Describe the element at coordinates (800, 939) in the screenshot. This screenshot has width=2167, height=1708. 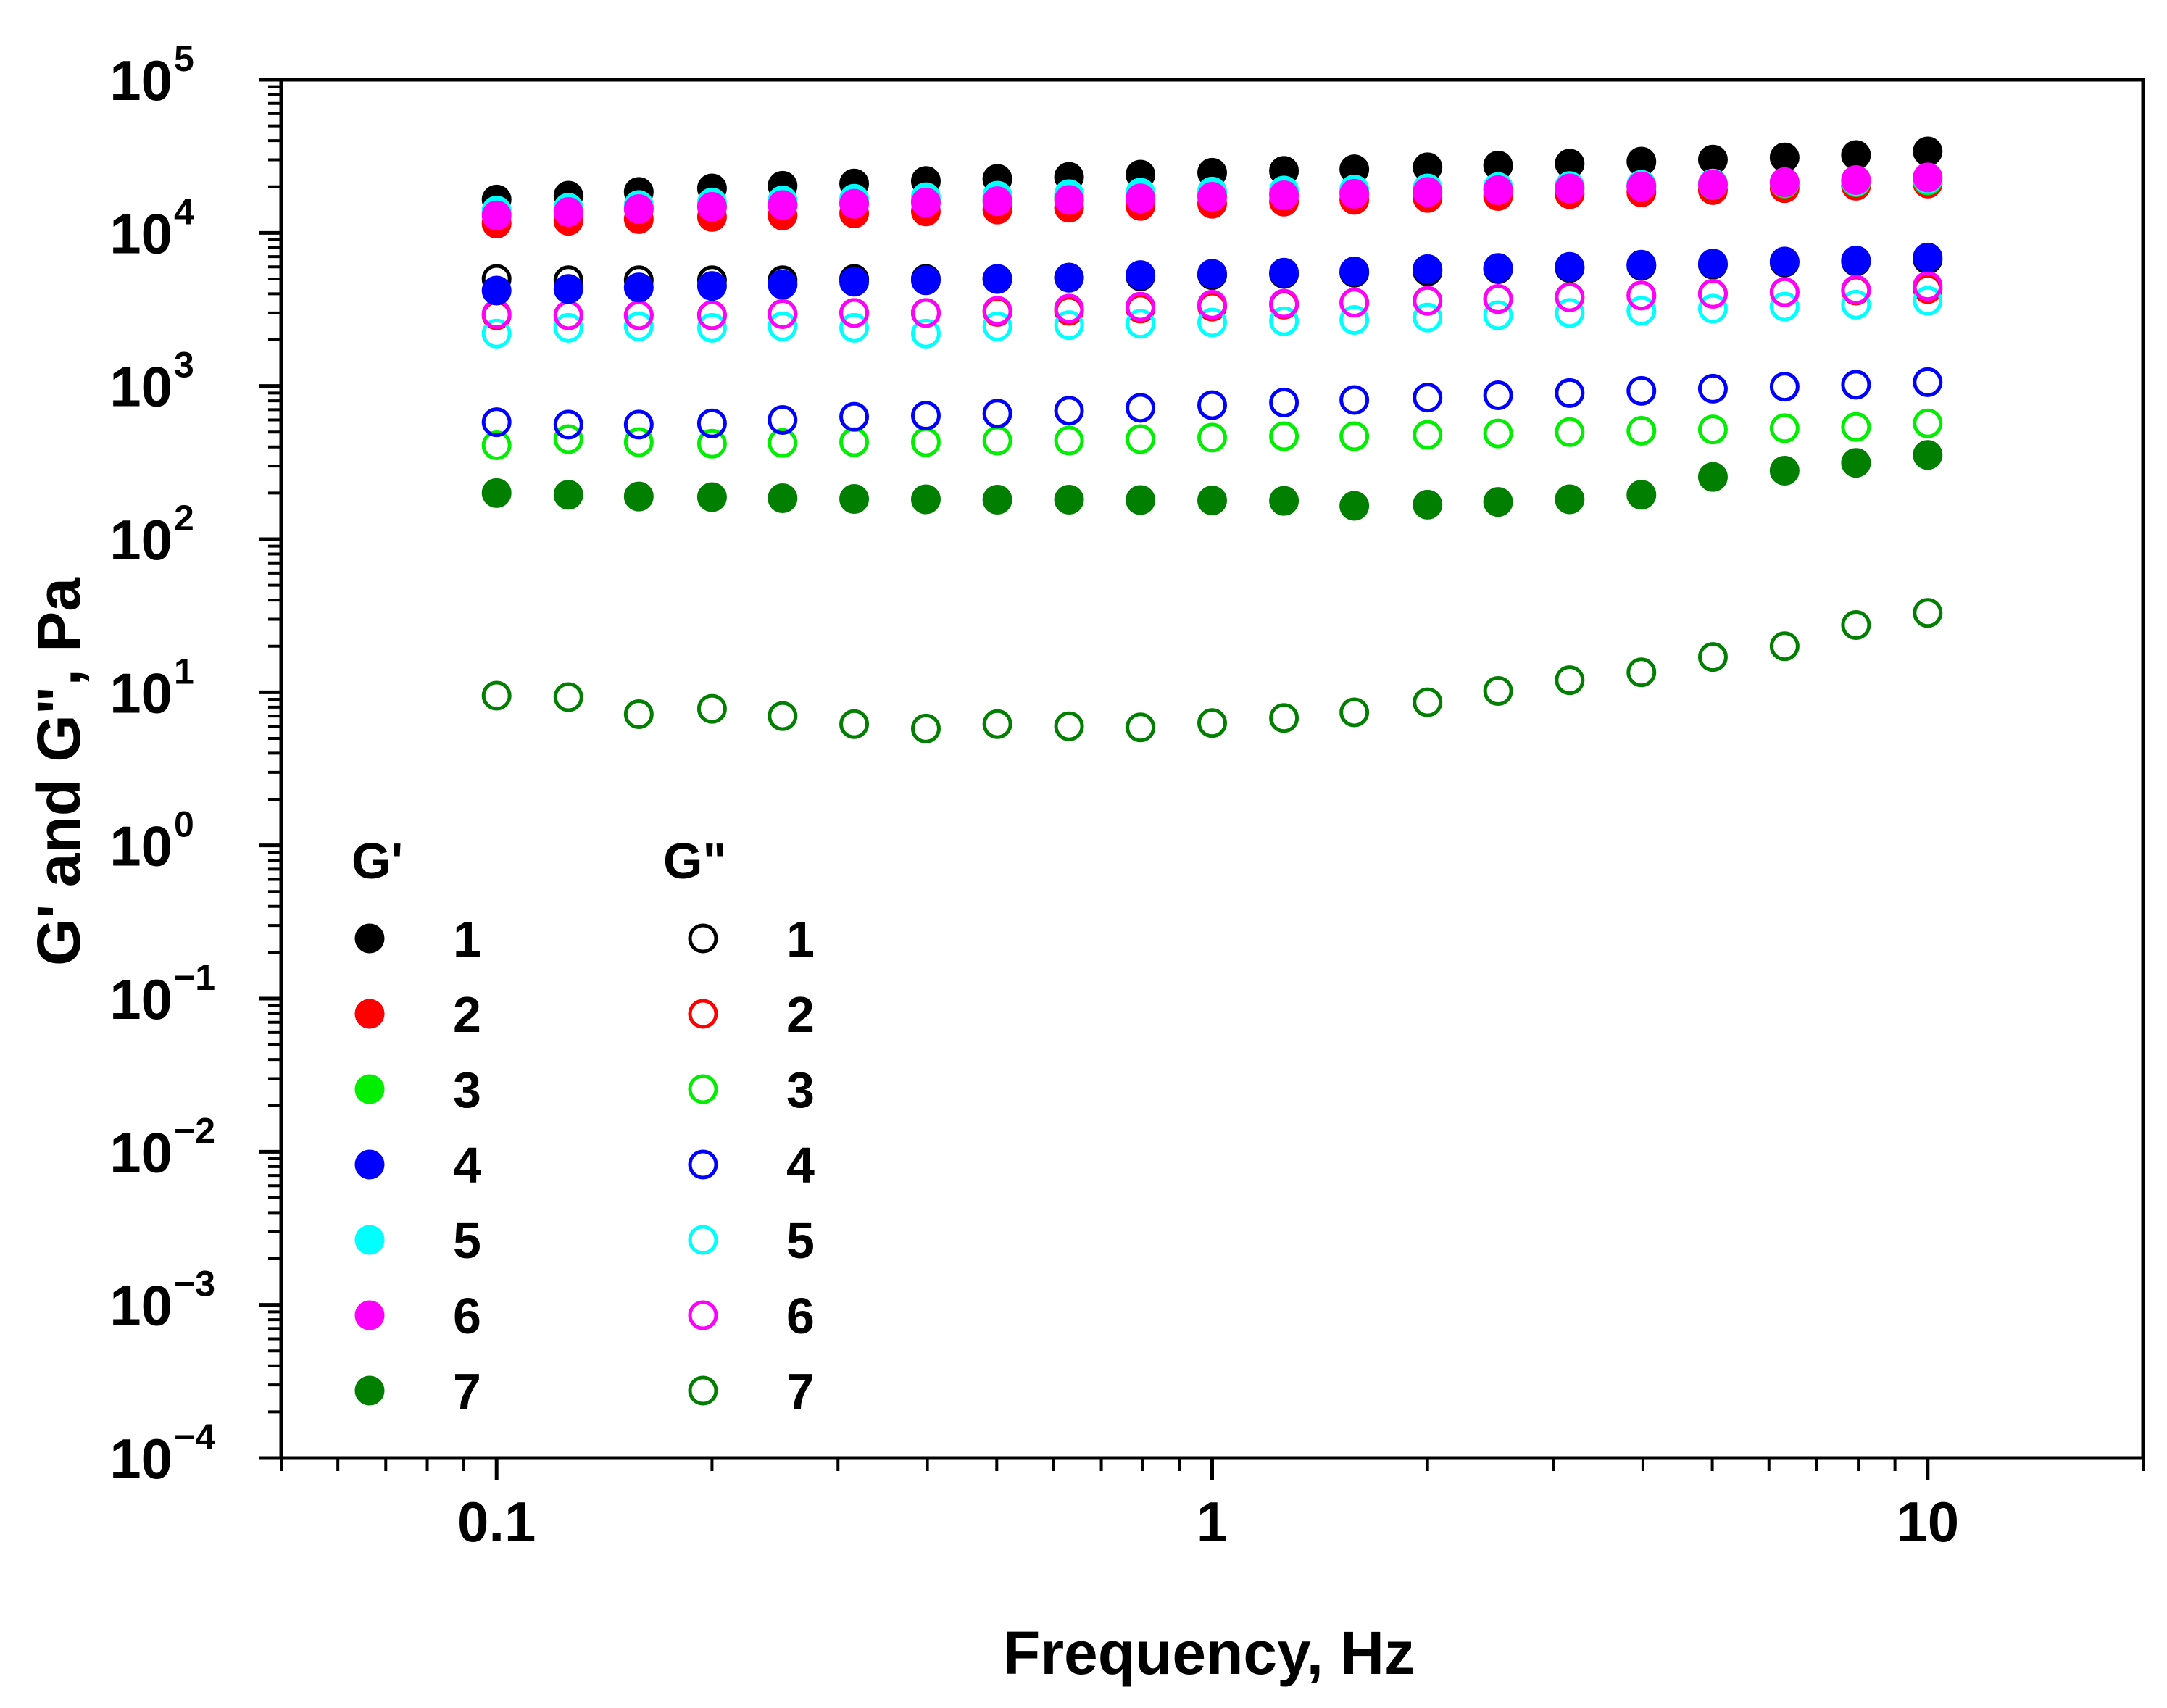
I see `legend-label-gdoubleprime-1: 1` at that location.